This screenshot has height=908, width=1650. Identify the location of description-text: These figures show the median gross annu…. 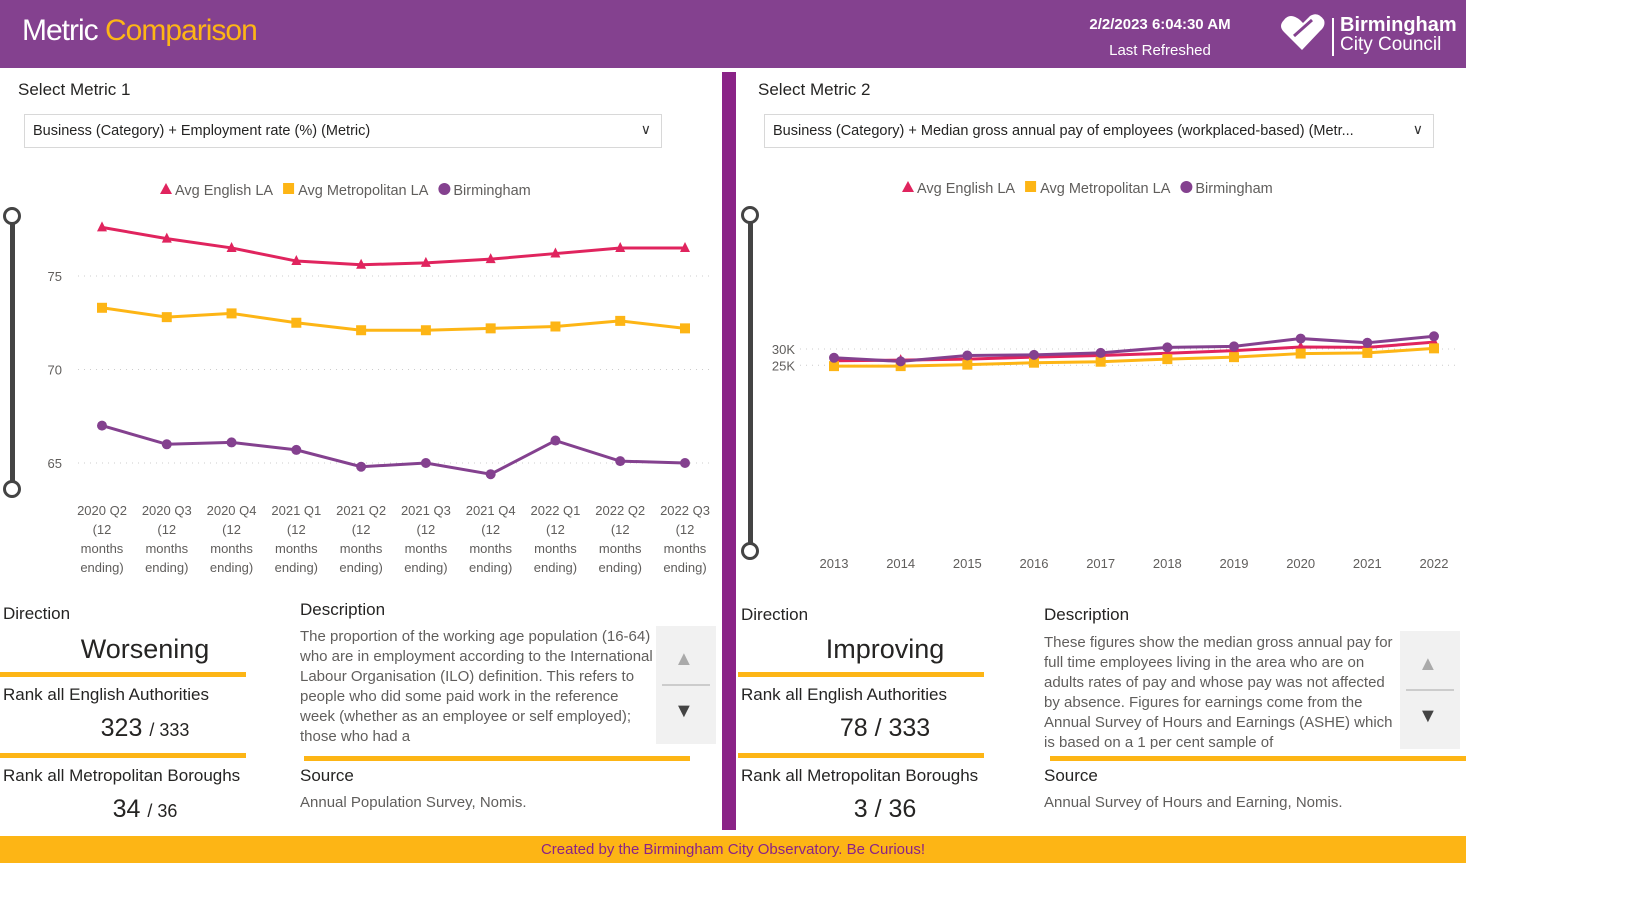
(1218, 691).